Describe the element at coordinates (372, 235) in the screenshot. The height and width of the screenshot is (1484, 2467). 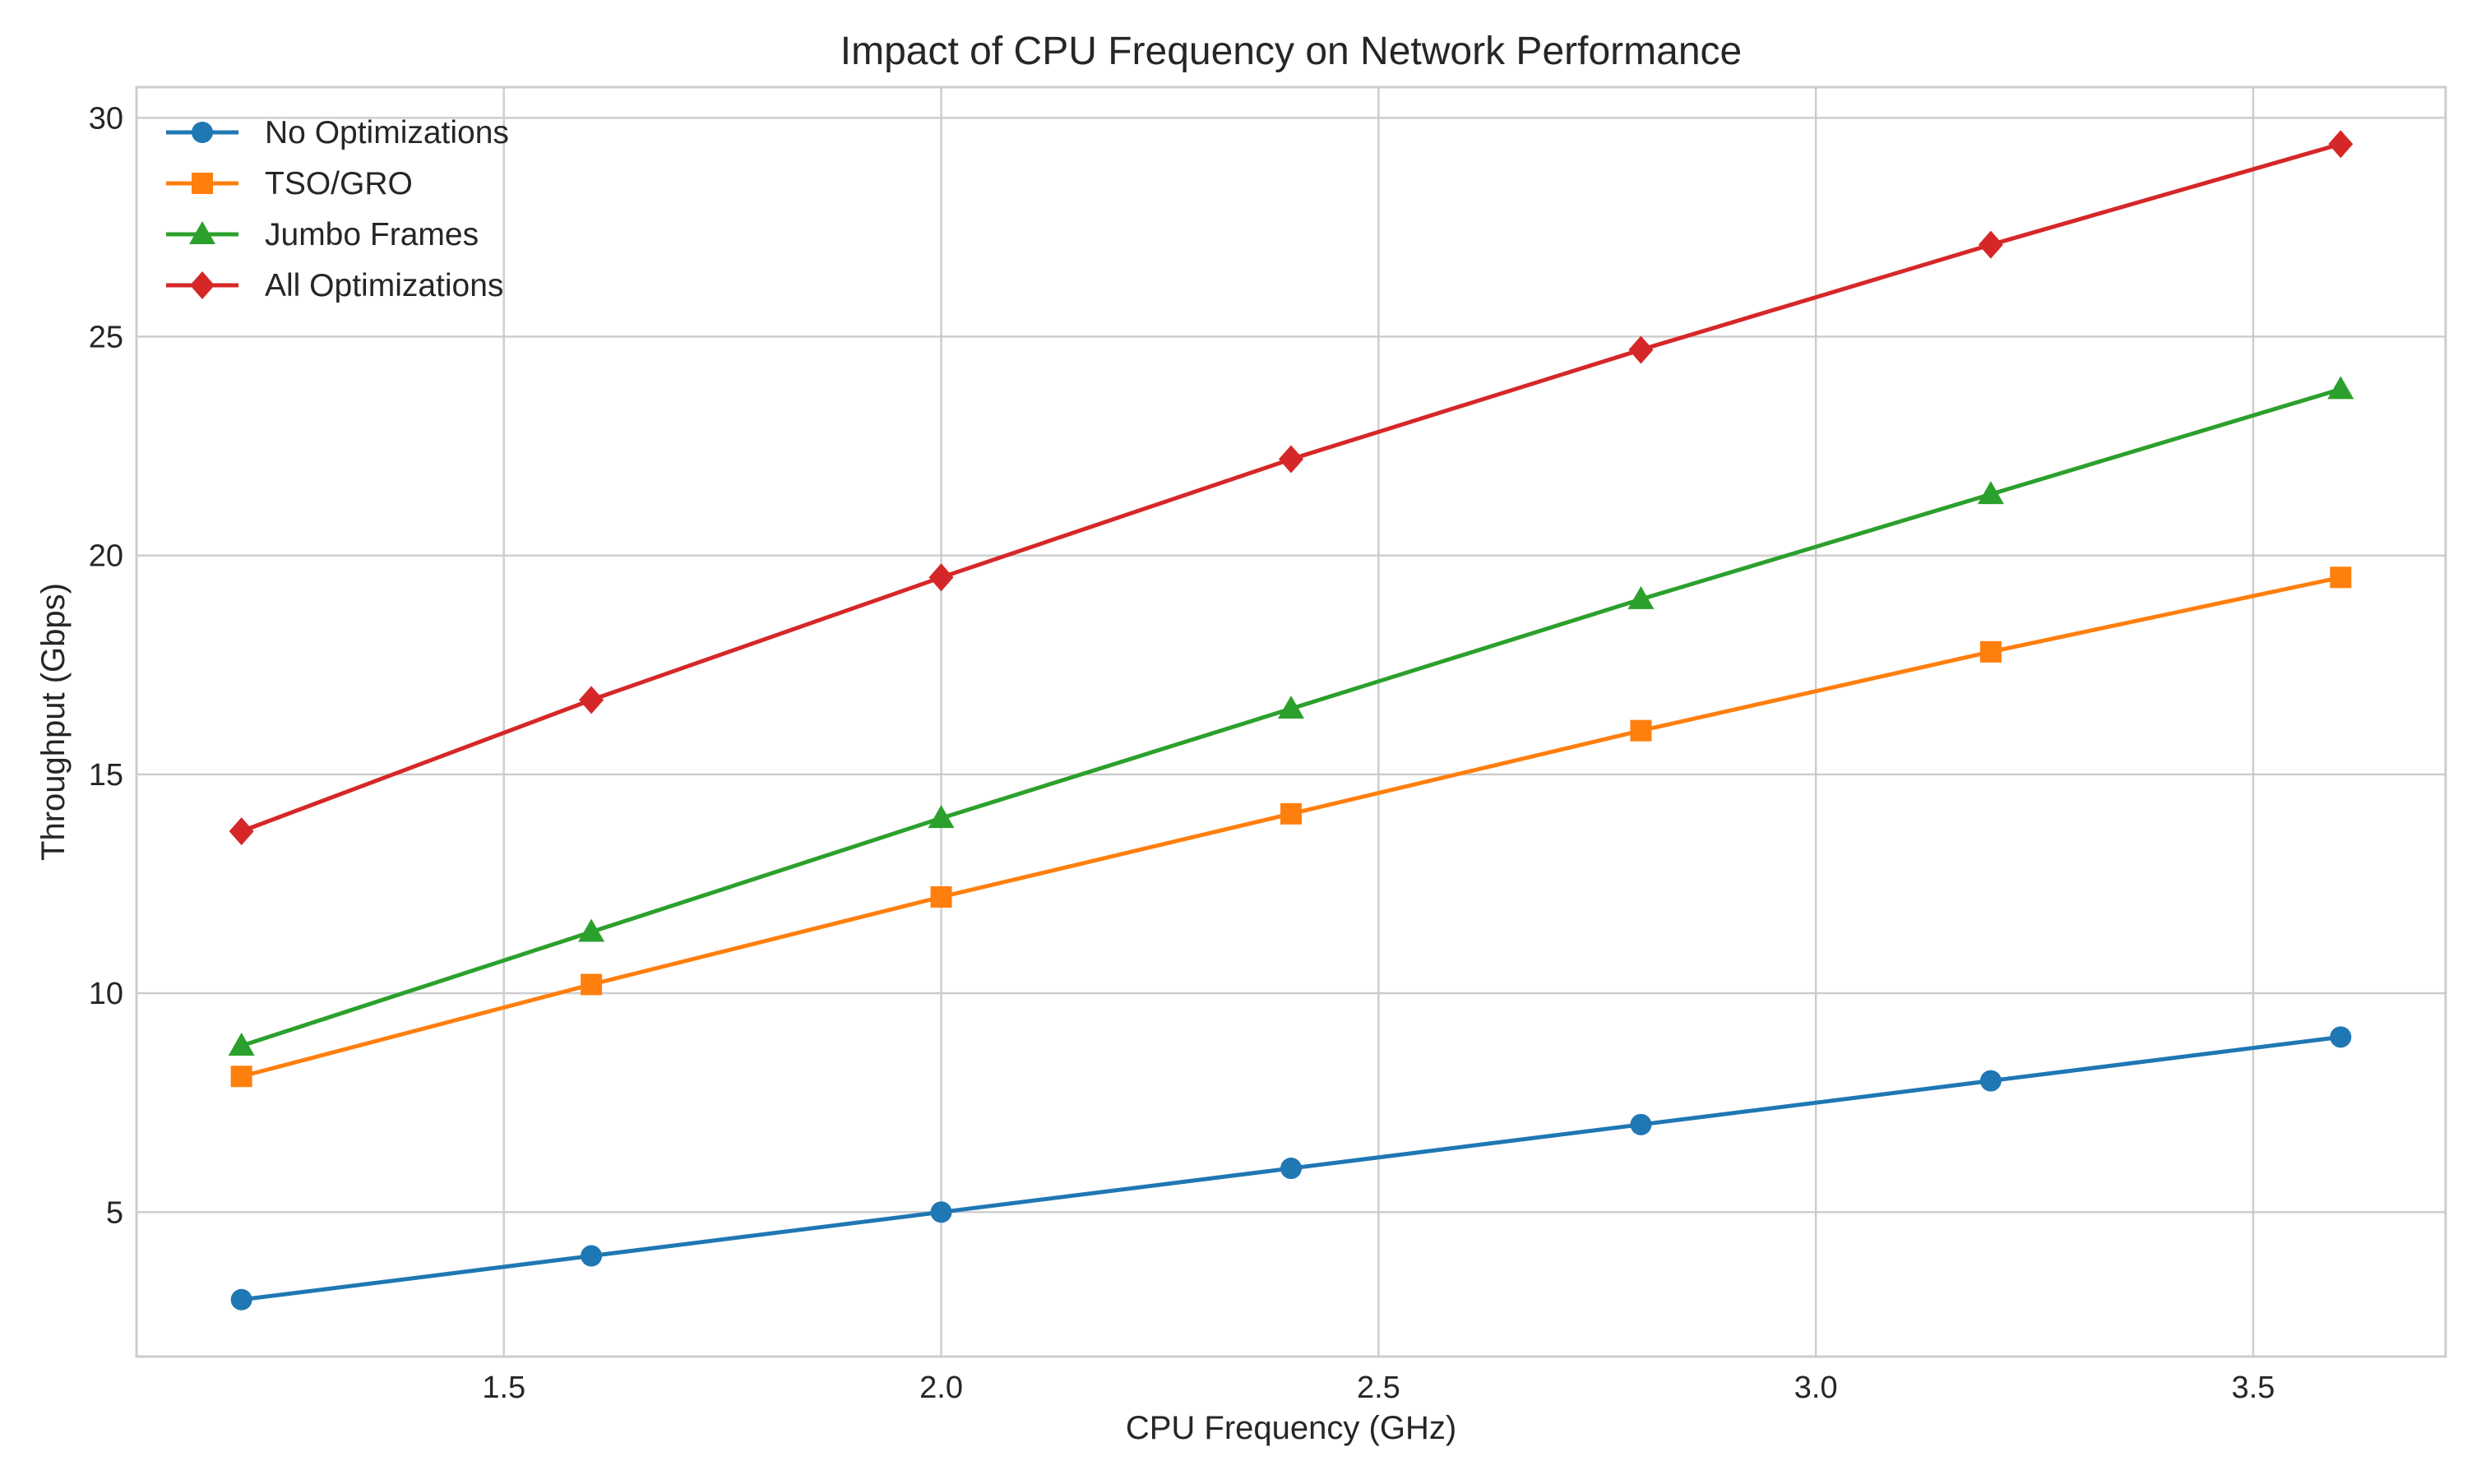
I see `legend-label-jumbo-frames: Jumbo Frames` at that location.